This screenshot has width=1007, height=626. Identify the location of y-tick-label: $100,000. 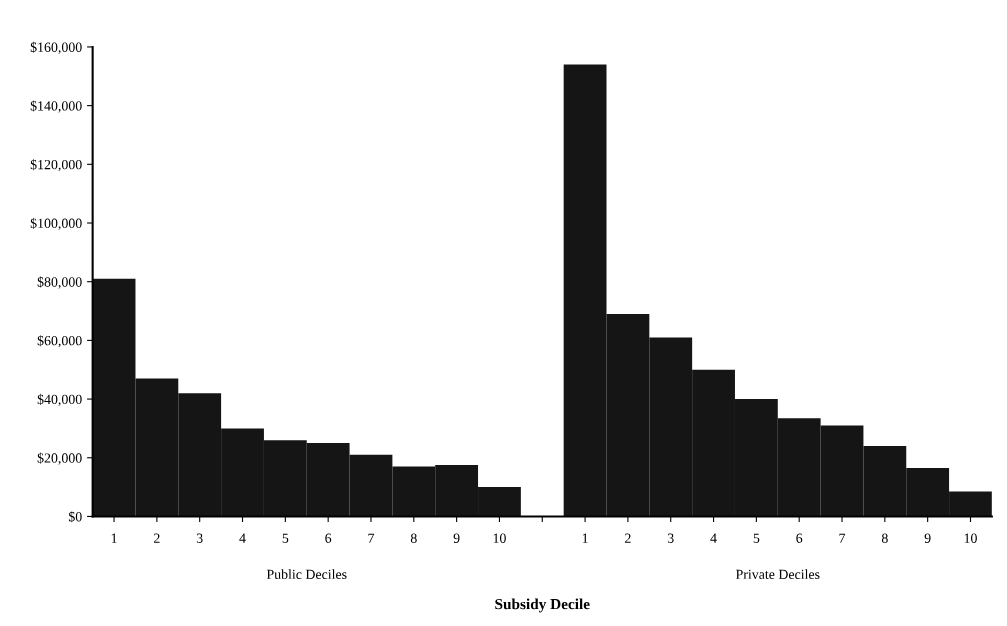
(56, 223).